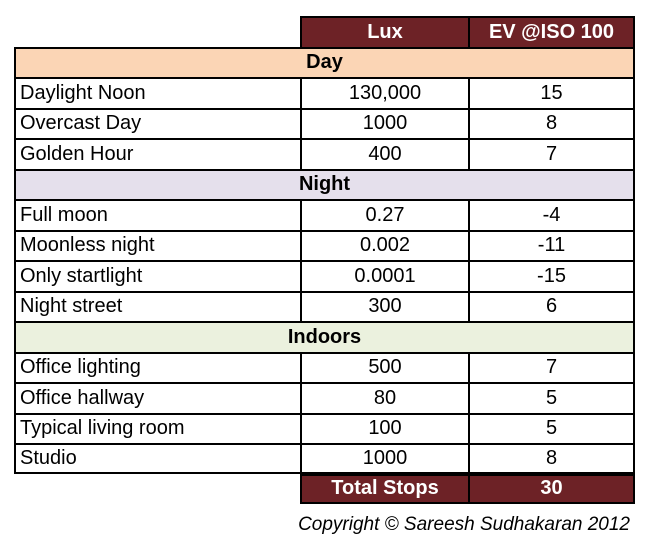  Describe the element at coordinates (551, 214) in the screenshot. I see `ev-value: -4` at that location.